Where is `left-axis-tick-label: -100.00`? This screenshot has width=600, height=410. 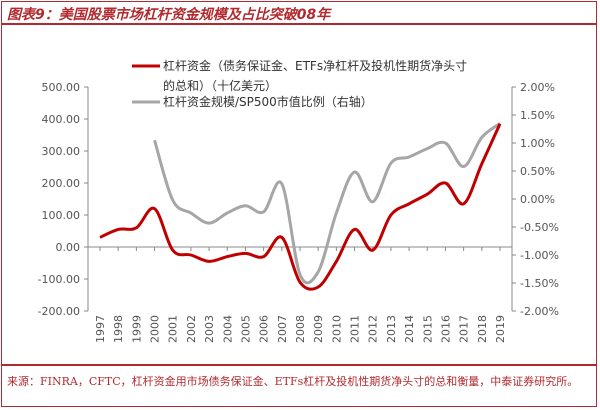
left-axis-tick-label: -100.00 is located at coordinates (59, 279).